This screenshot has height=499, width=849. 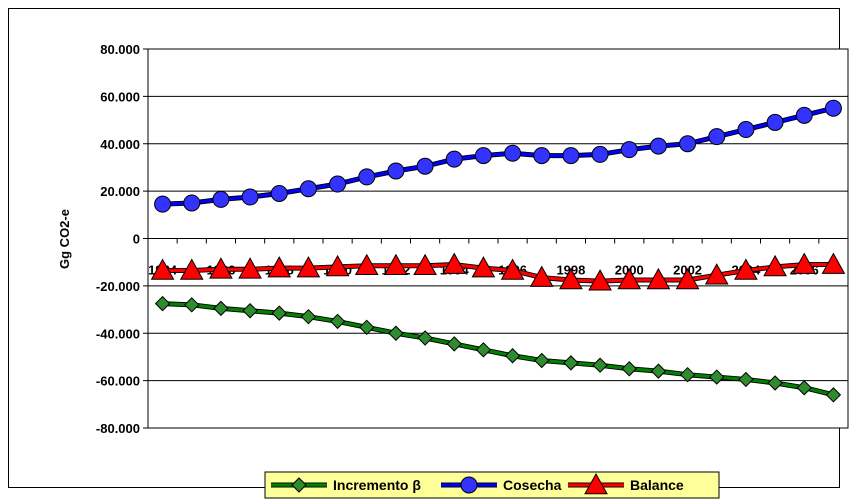 I want to click on legend-label: Incremento β, so click(x=377, y=485).